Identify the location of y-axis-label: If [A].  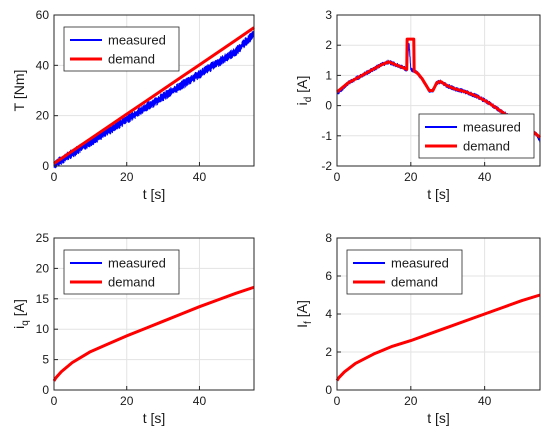
(304, 314).